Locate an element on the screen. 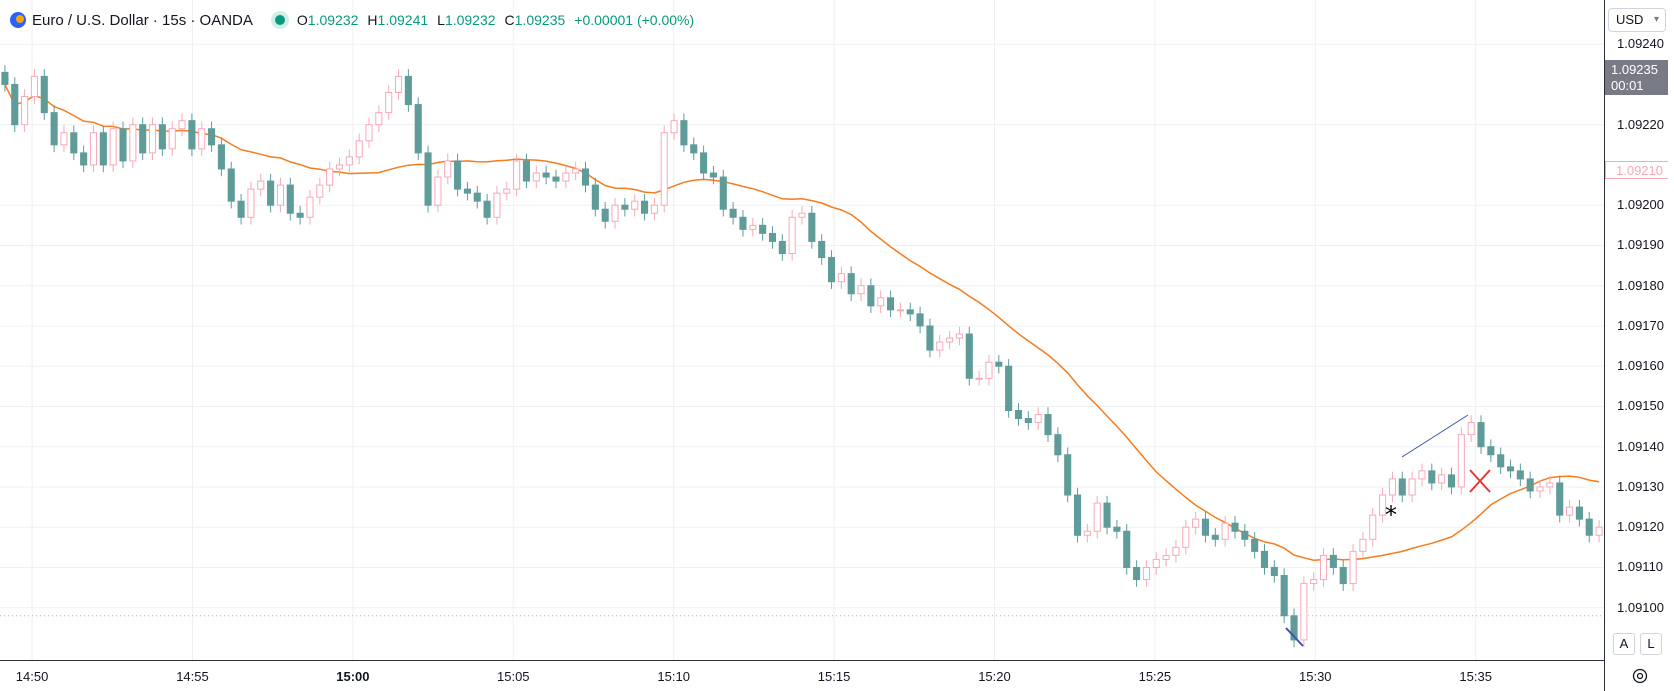 The height and width of the screenshot is (691, 1674). time-tick: 14:55 is located at coordinates (192, 676).